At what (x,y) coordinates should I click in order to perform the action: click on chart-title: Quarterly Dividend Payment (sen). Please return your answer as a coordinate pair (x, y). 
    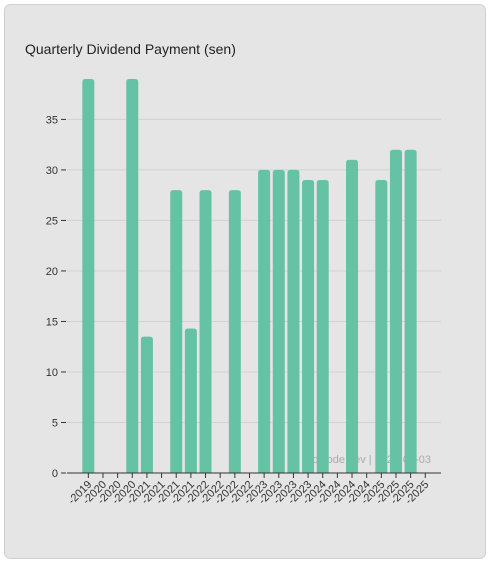
    Looking at the image, I should click on (130, 49).